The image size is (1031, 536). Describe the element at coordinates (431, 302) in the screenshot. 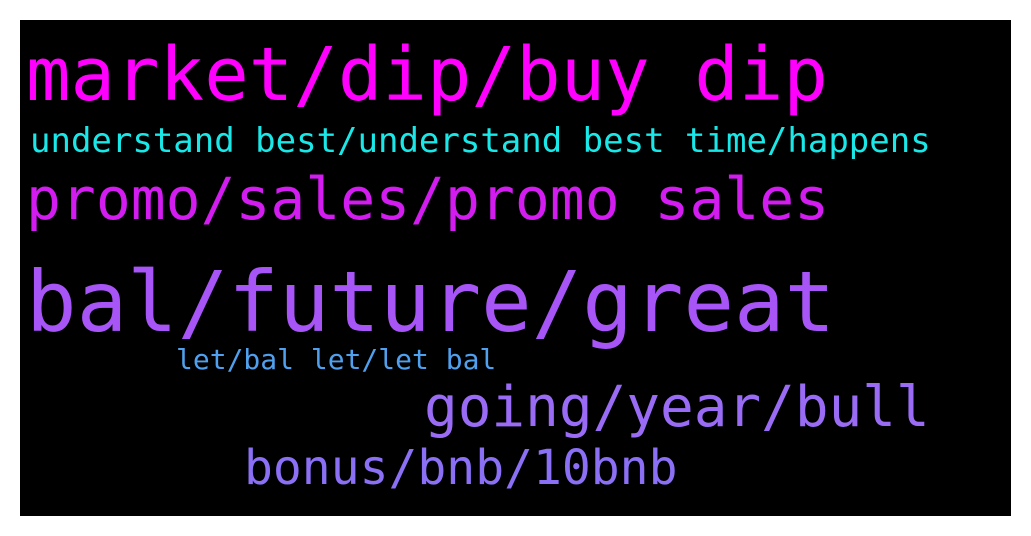

I see `word-bal-future-great: bal/future/great` at that location.